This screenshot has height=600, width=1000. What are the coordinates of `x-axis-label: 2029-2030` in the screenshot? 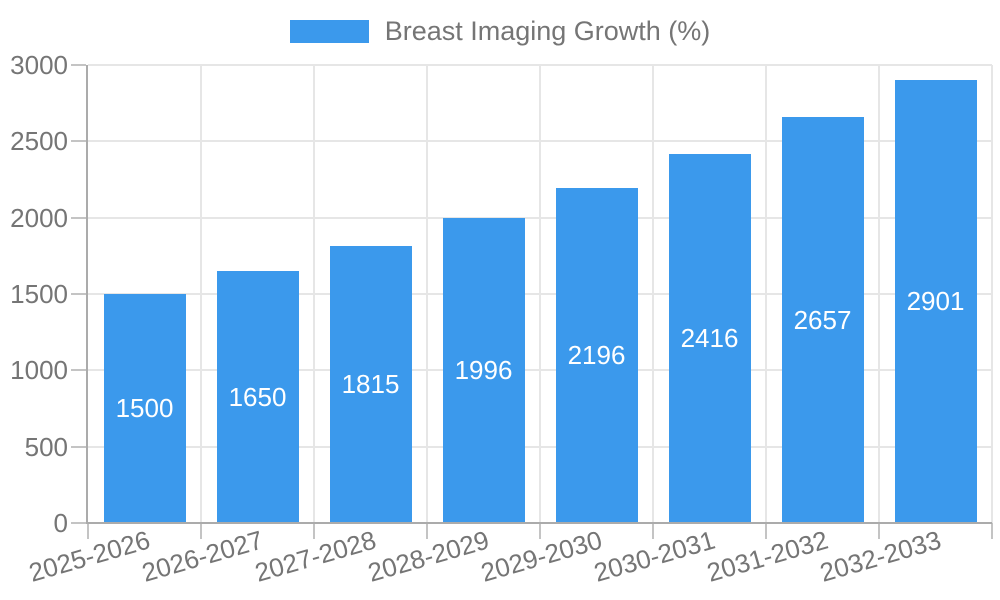 It's located at (541, 556).